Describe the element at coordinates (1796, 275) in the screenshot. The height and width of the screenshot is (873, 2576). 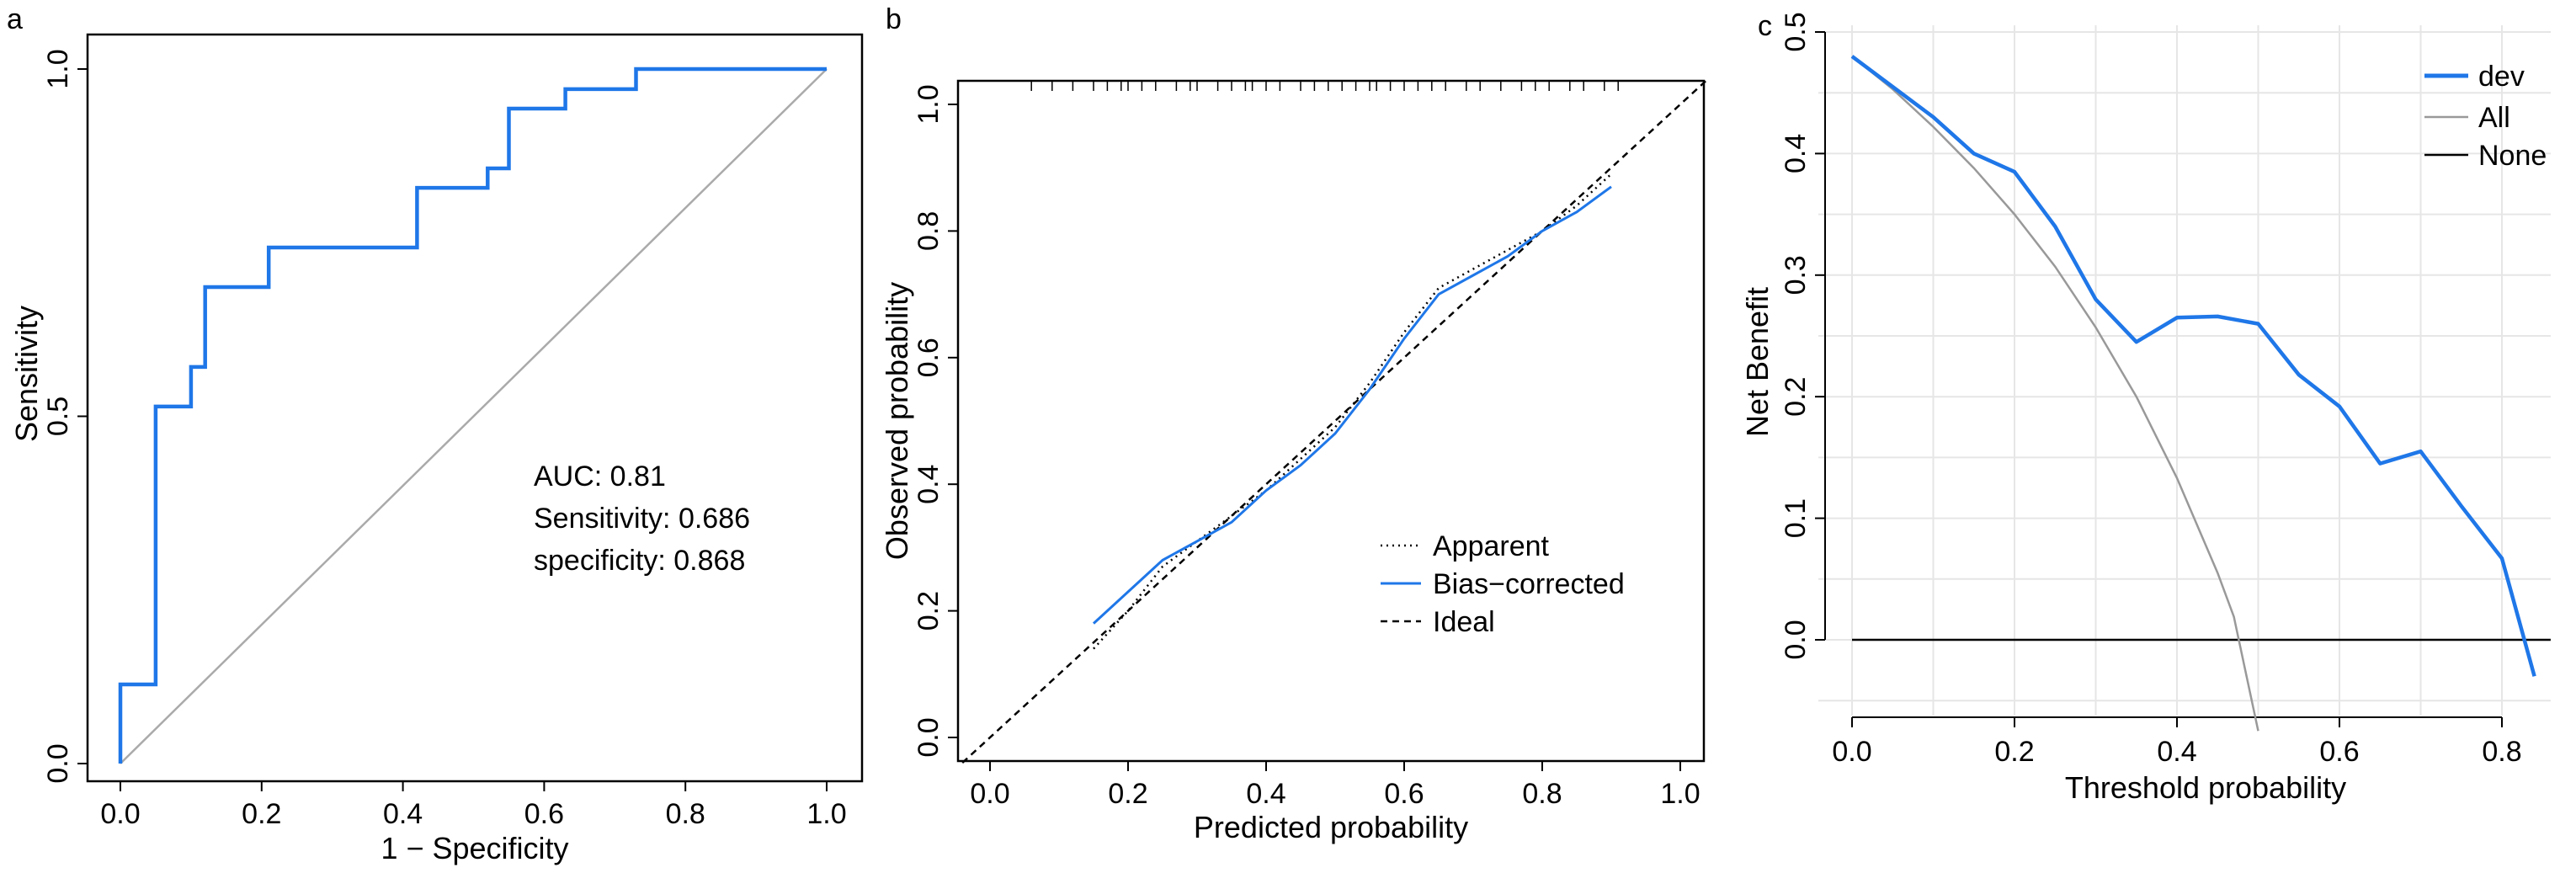
I see `y-tick-label: 0.3` at that location.